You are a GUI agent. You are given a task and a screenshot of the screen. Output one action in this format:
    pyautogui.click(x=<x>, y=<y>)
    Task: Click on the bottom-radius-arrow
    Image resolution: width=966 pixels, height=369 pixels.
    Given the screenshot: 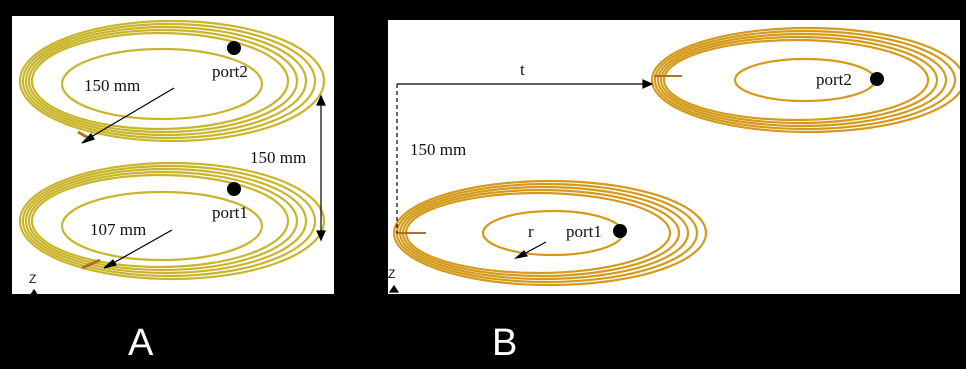 What is the action you would take?
    pyautogui.click(x=140, y=248)
    